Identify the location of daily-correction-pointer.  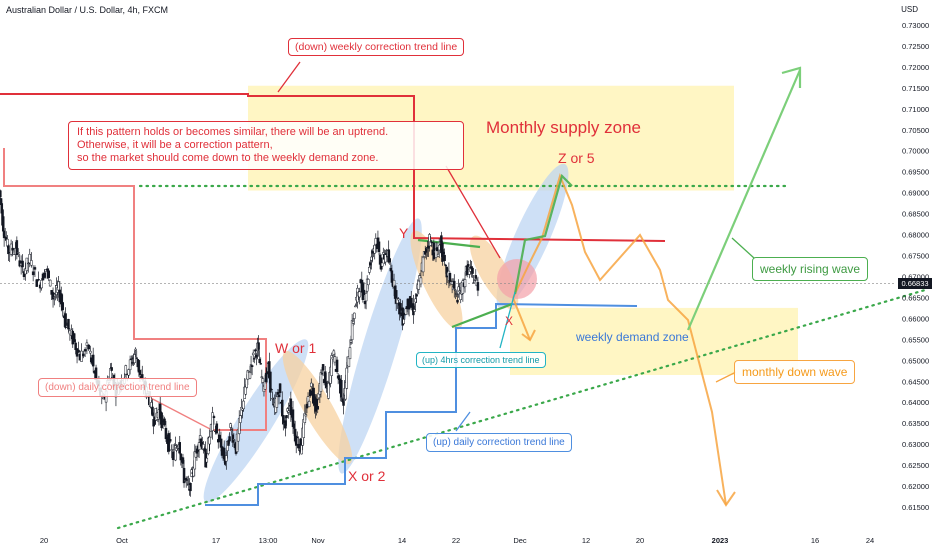
(178, 412).